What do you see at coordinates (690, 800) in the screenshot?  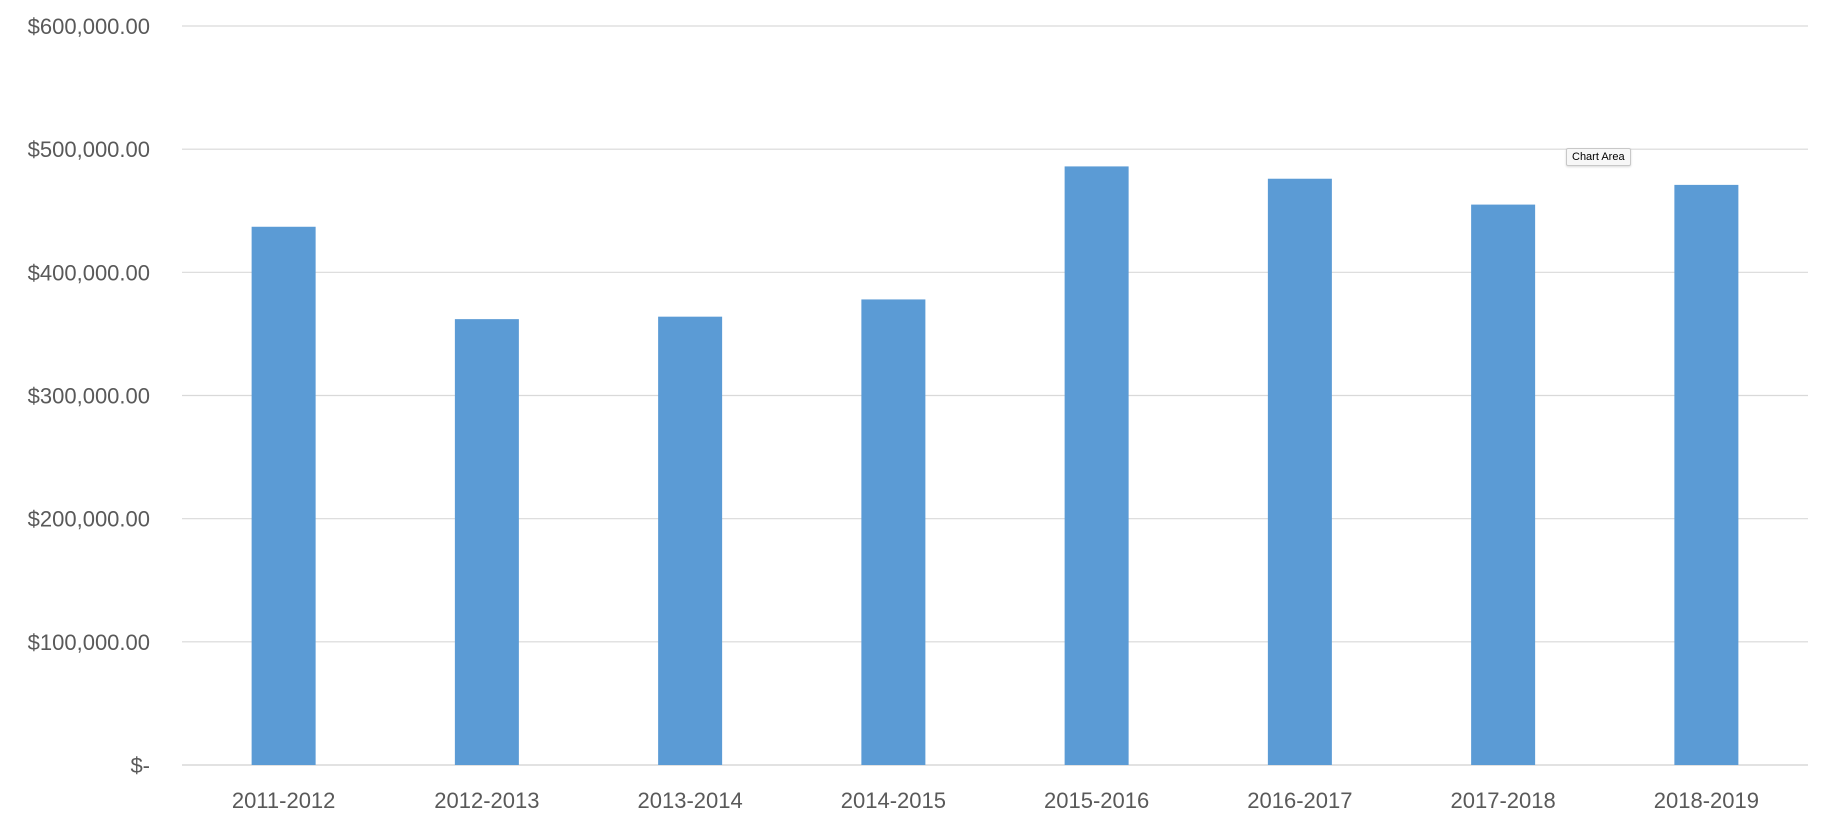 I see `x-tick-label: 2013-2014` at bounding box center [690, 800].